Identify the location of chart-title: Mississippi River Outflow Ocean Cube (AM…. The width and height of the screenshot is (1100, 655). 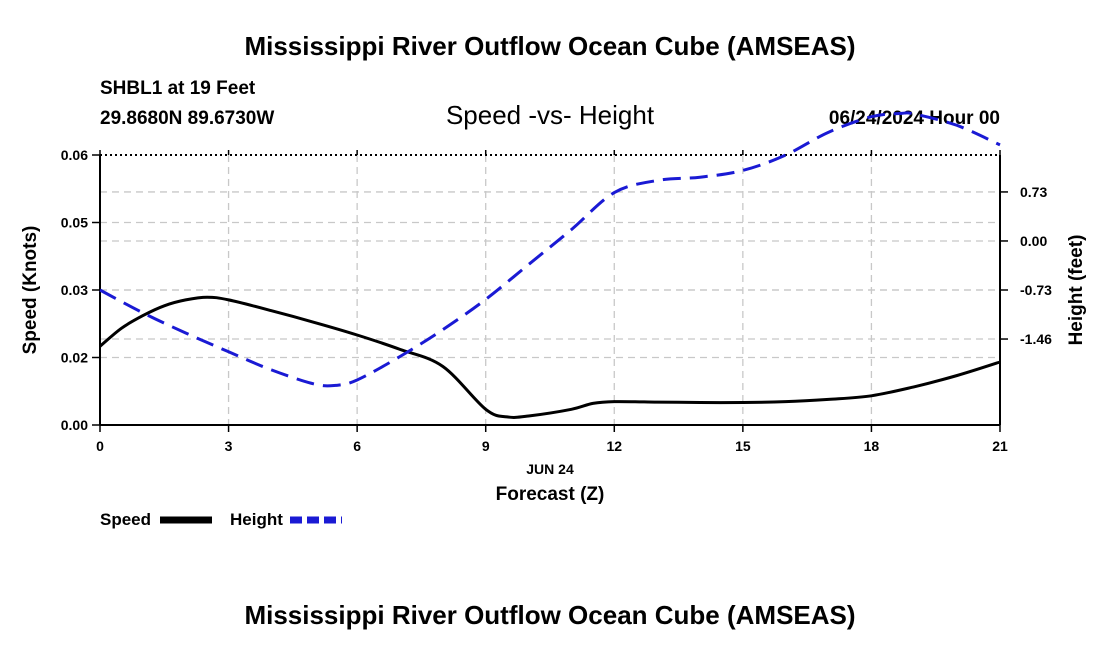
(549, 46).